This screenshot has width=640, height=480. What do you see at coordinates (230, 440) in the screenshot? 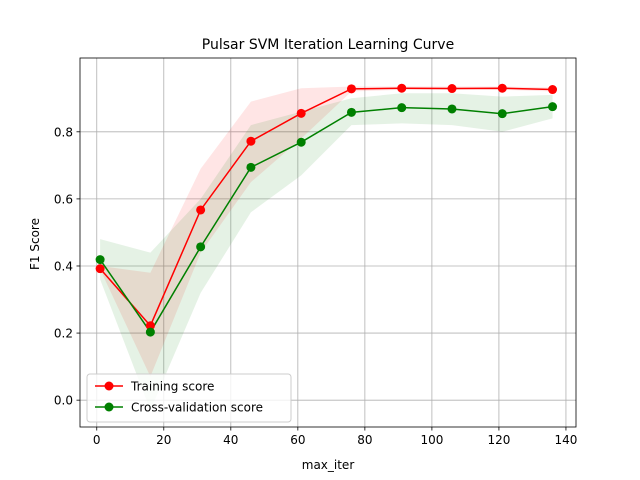
I see `x-tick-label: 40` at bounding box center [230, 440].